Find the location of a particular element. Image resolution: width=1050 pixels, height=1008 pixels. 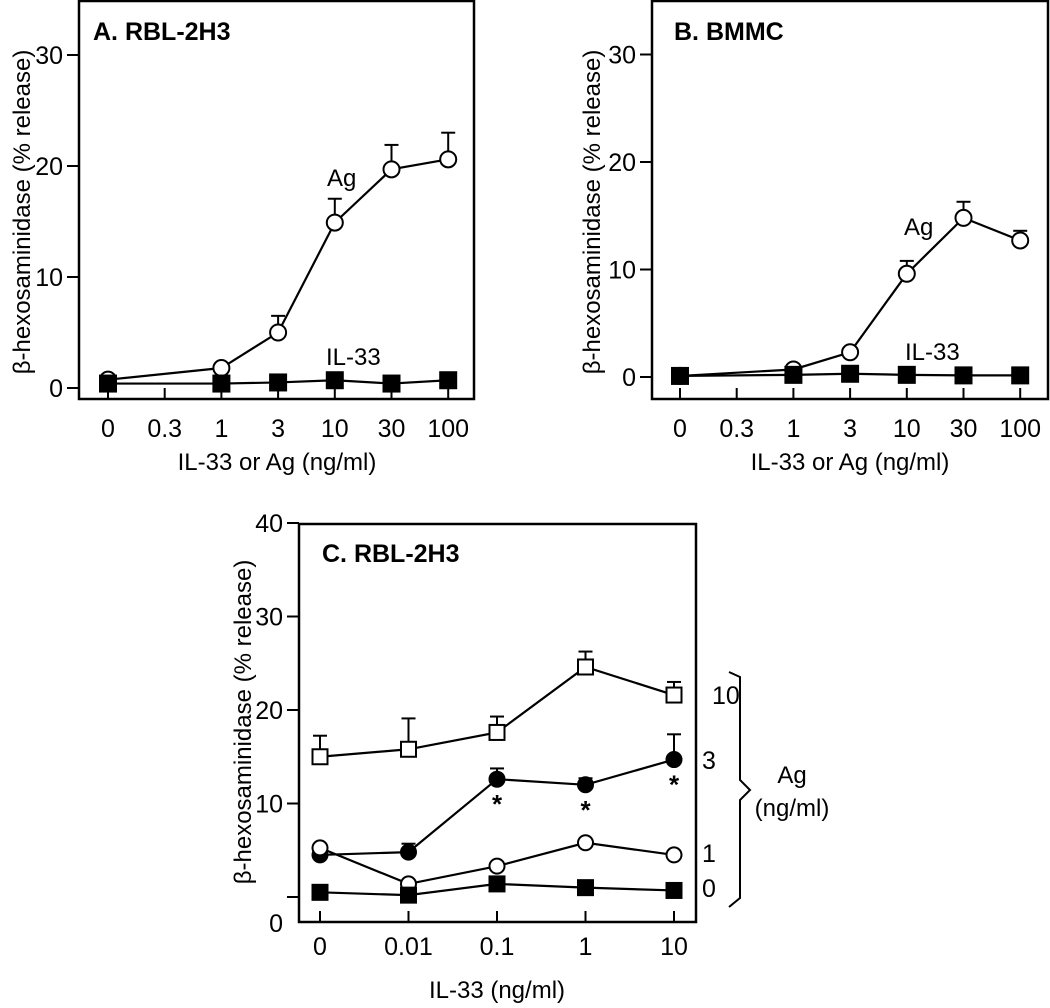

legend-label-ag-0: 0 is located at coordinates (709, 889).